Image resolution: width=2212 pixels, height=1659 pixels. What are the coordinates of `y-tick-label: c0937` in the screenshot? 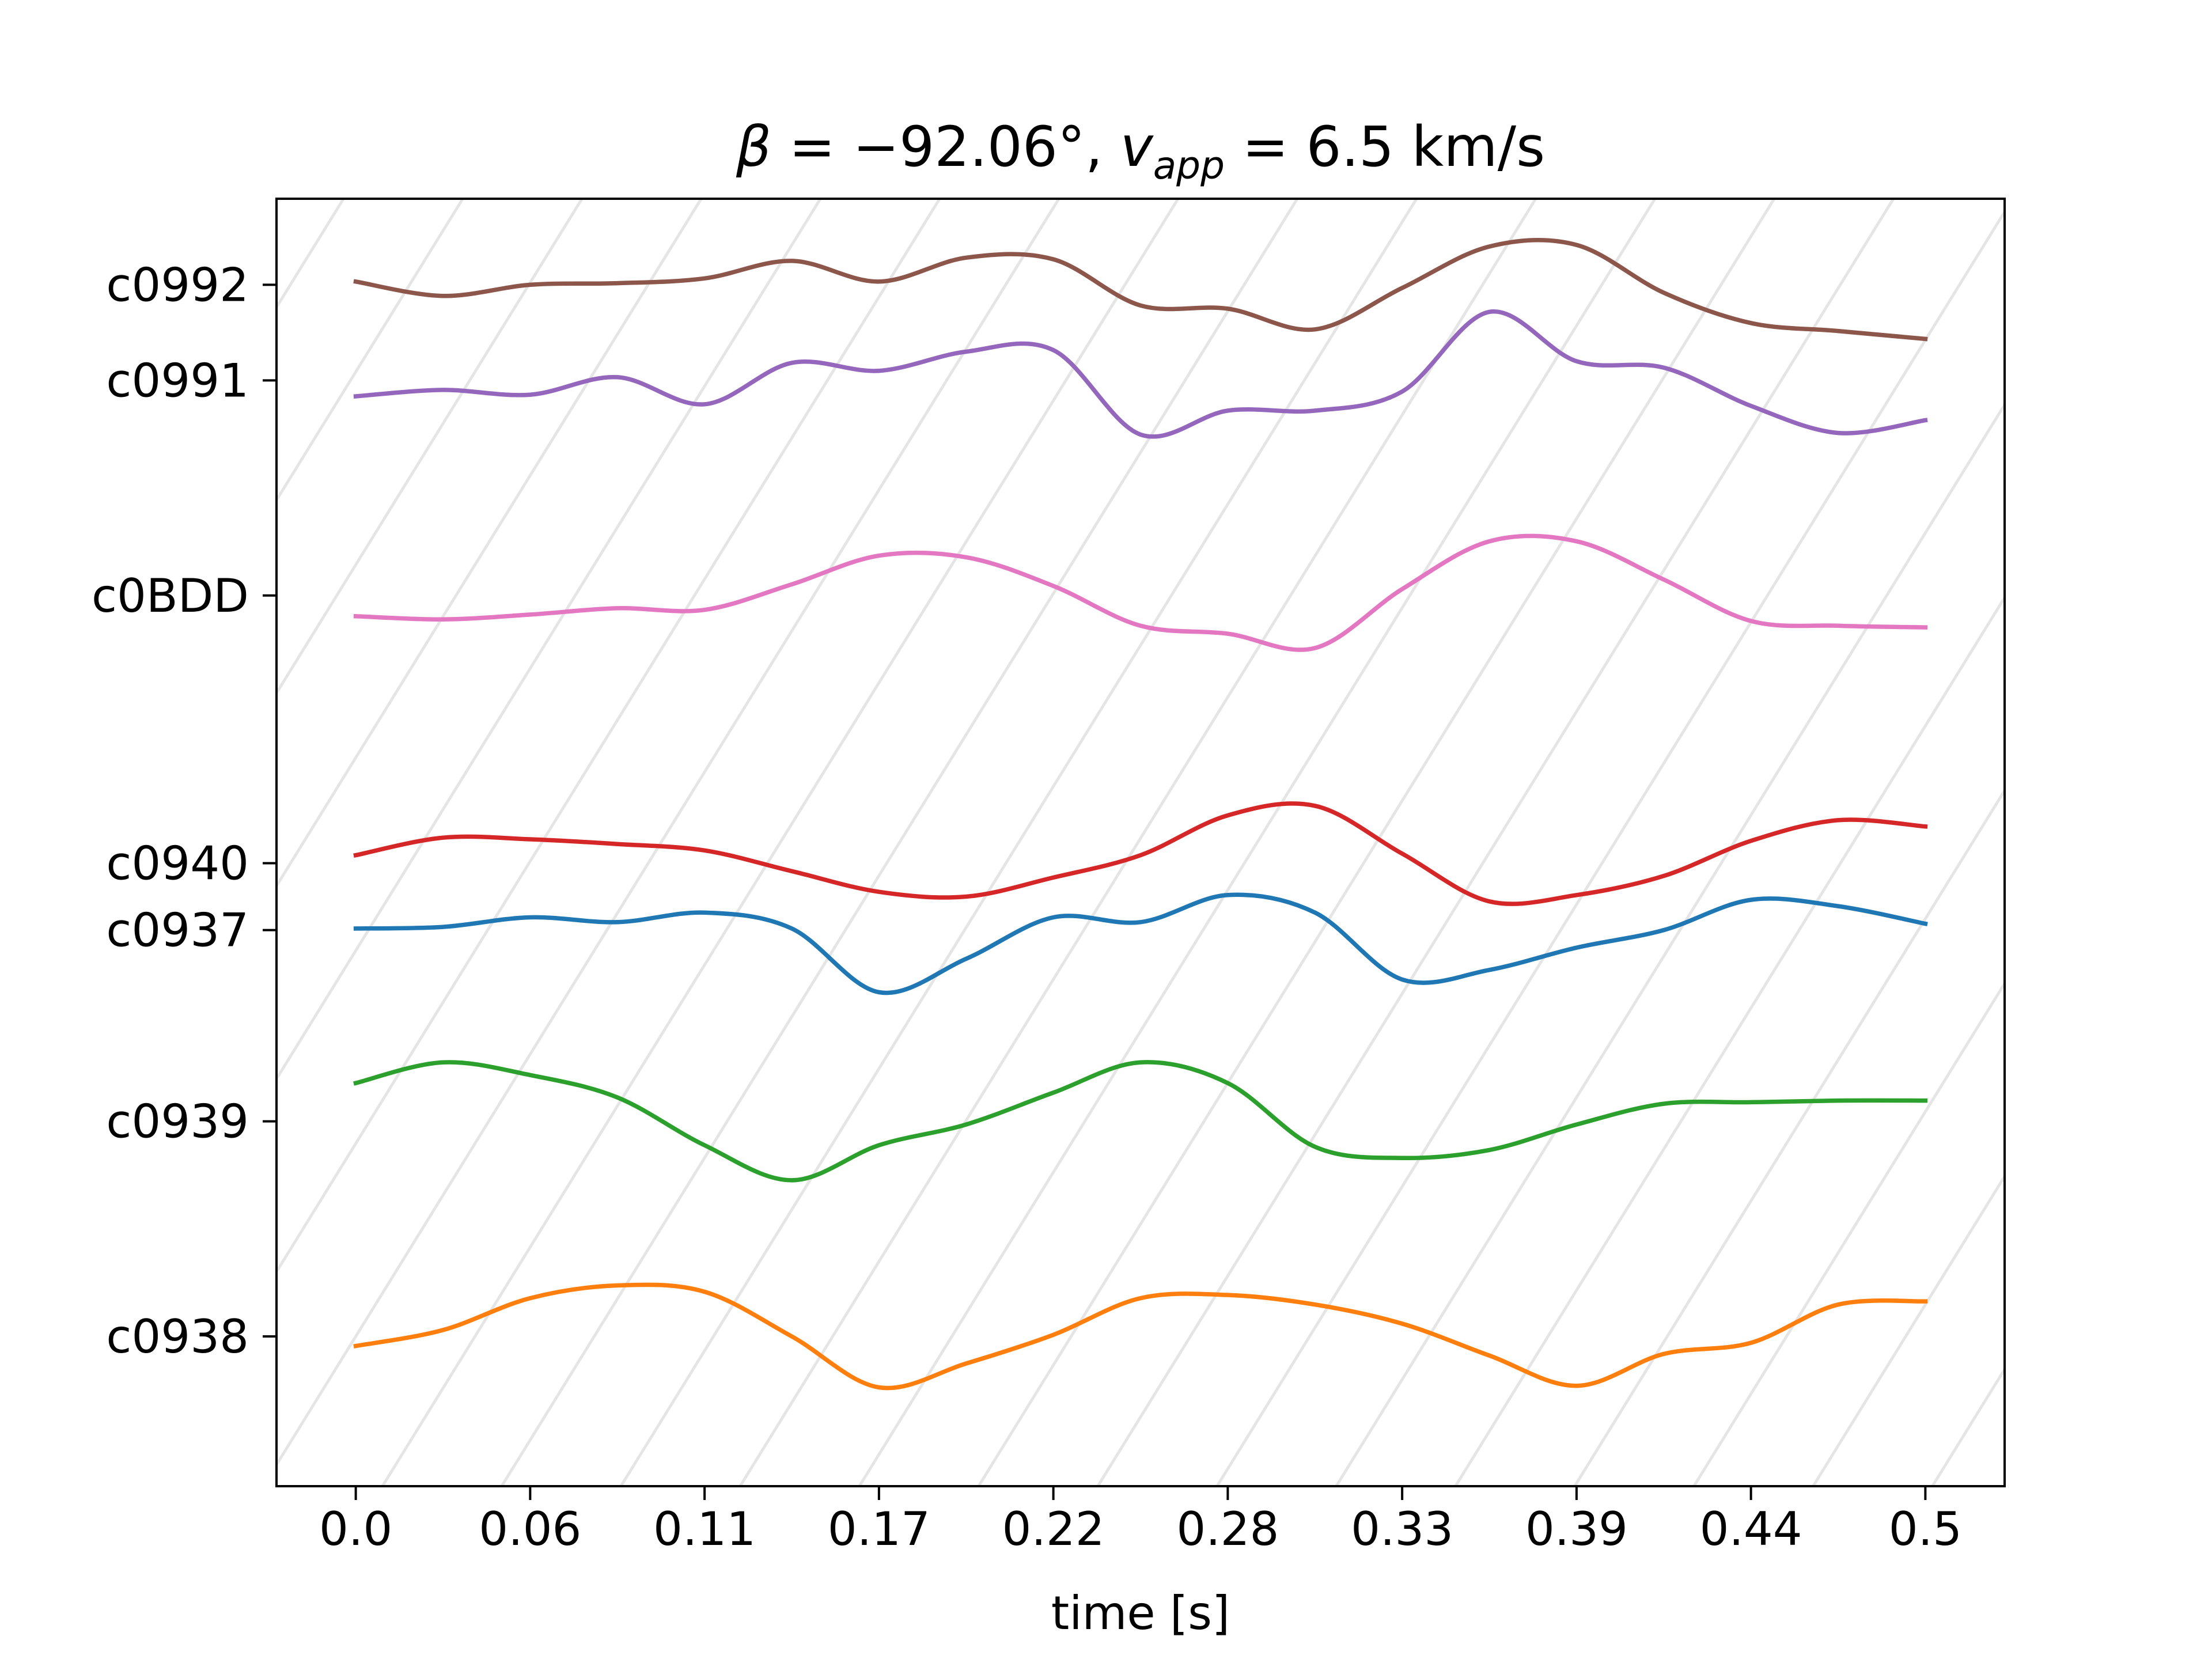 It's located at (177, 930).